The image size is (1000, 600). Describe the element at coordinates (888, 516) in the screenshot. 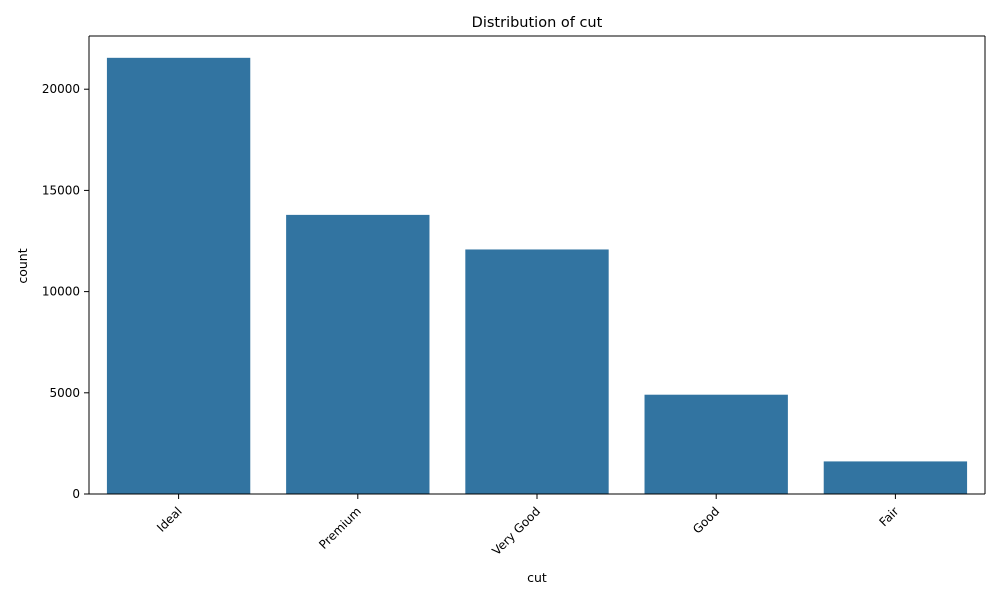

I see `x-tick-label: Fair` at that location.